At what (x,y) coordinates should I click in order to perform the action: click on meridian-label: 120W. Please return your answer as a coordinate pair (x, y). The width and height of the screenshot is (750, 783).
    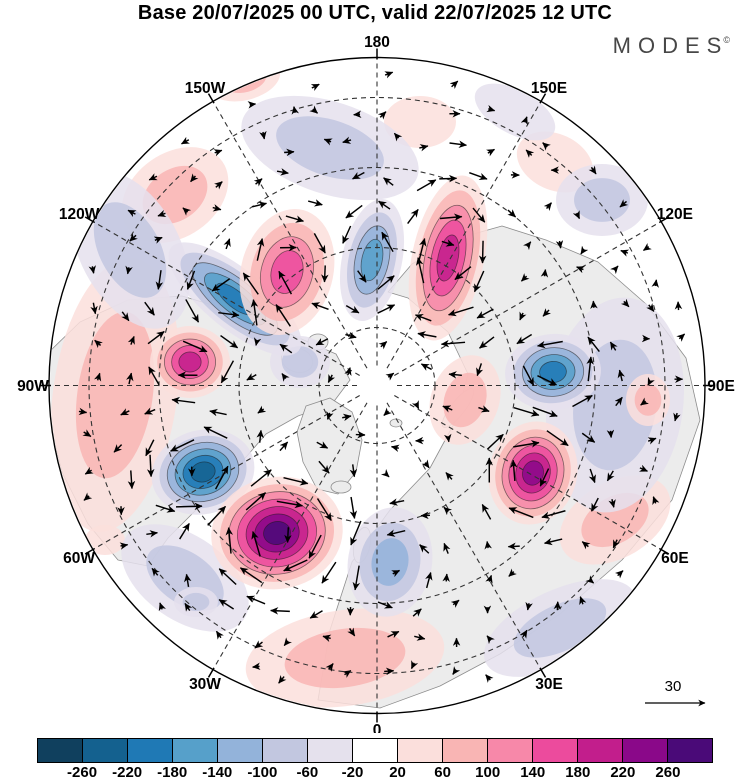
    Looking at the image, I should click on (79, 214).